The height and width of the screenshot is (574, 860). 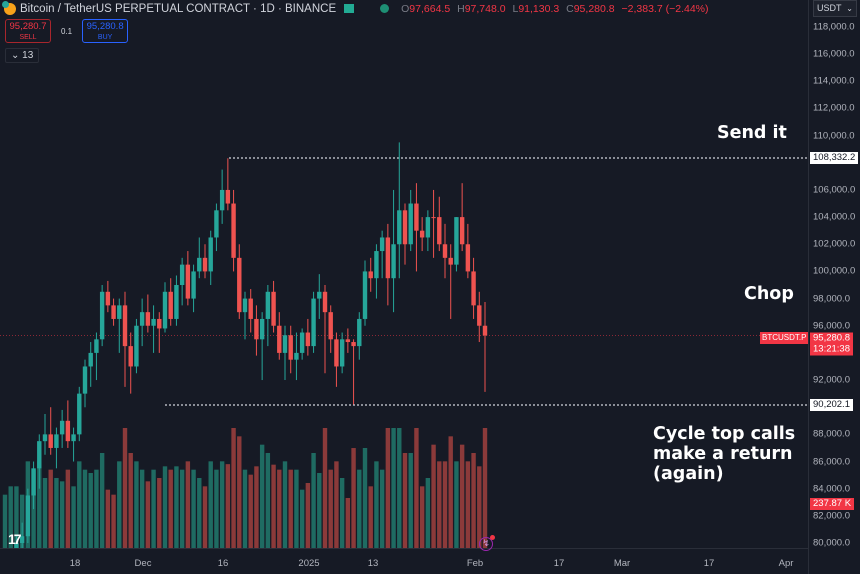 What do you see at coordinates (831, 462) in the screenshot?
I see `price-tick: 86,000.0` at bounding box center [831, 462].